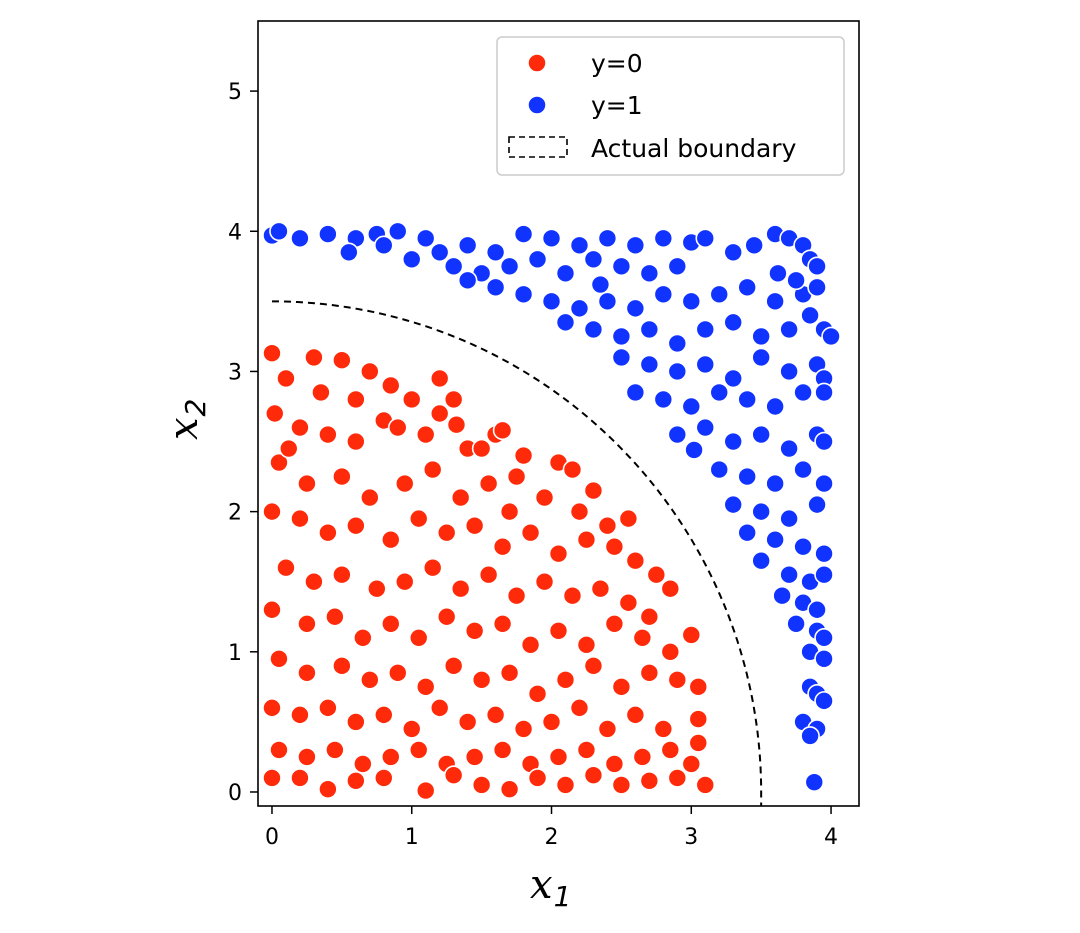  What do you see at coordinates (186, 419) in the screenshot?
I see `y-axis-title: x2` at bounding box center [186, 419].